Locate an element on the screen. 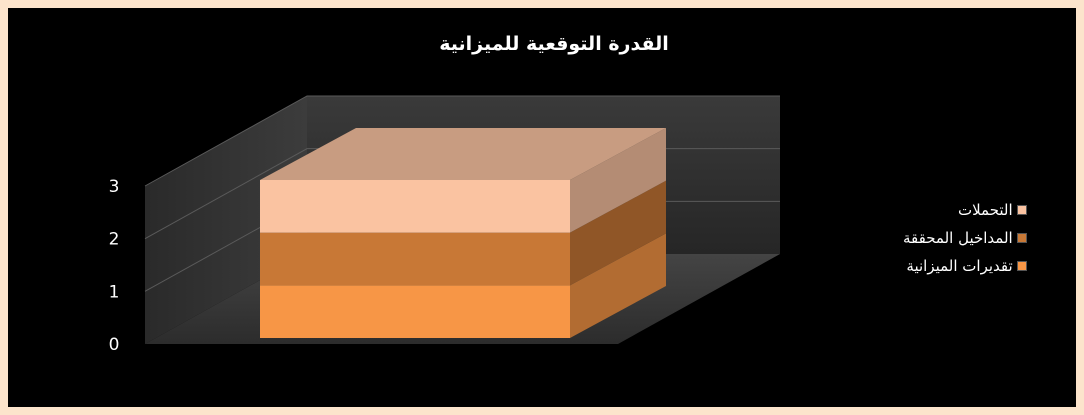 Image resolution: width=1084 pixels, height=415 pixels. legend-label: تقديرات الميزانية is located at coordinates (959, 266).